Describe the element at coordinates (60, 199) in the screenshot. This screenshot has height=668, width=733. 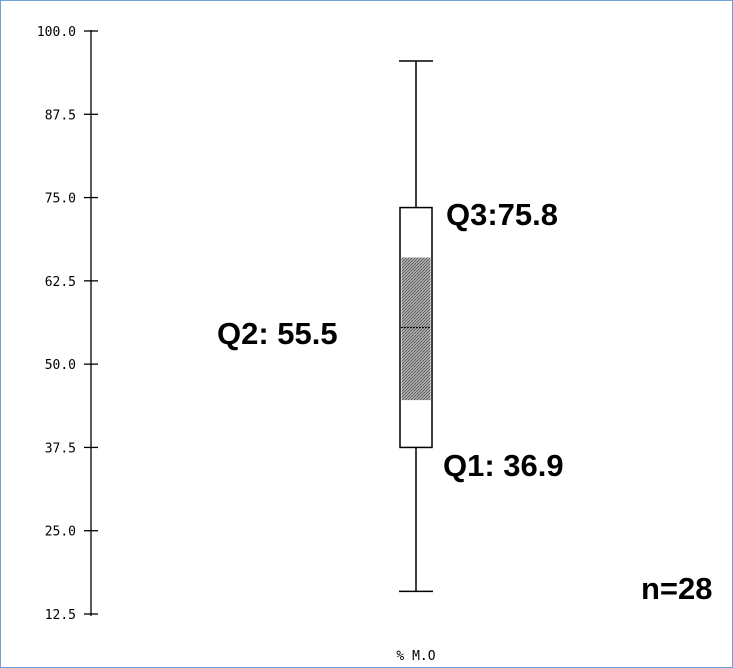
I see `y-tick-label: 75.0` at that location.